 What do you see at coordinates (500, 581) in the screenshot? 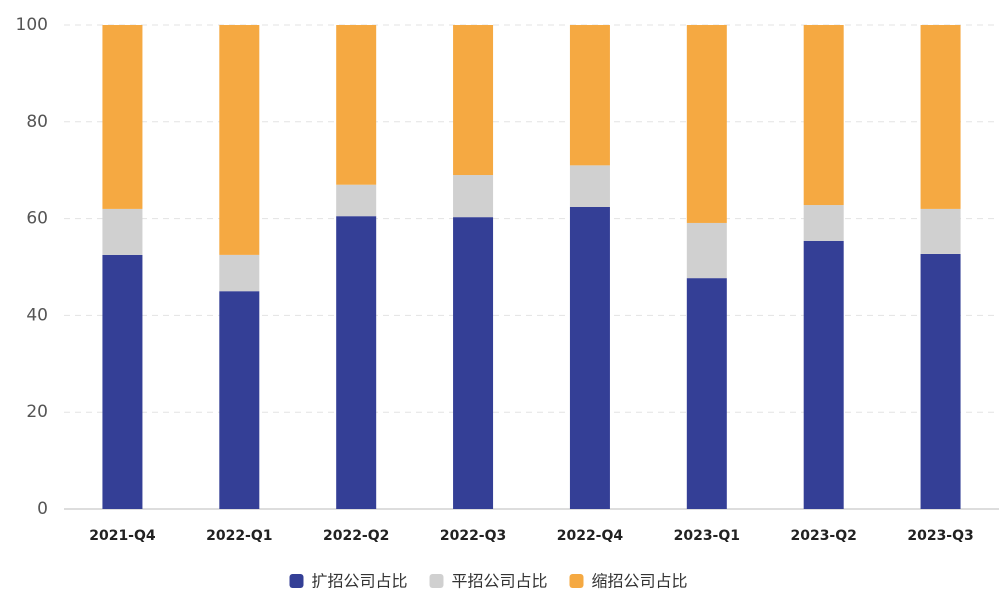
I see `legend-label: 平招公司占比` at bounding box center [500, 581].